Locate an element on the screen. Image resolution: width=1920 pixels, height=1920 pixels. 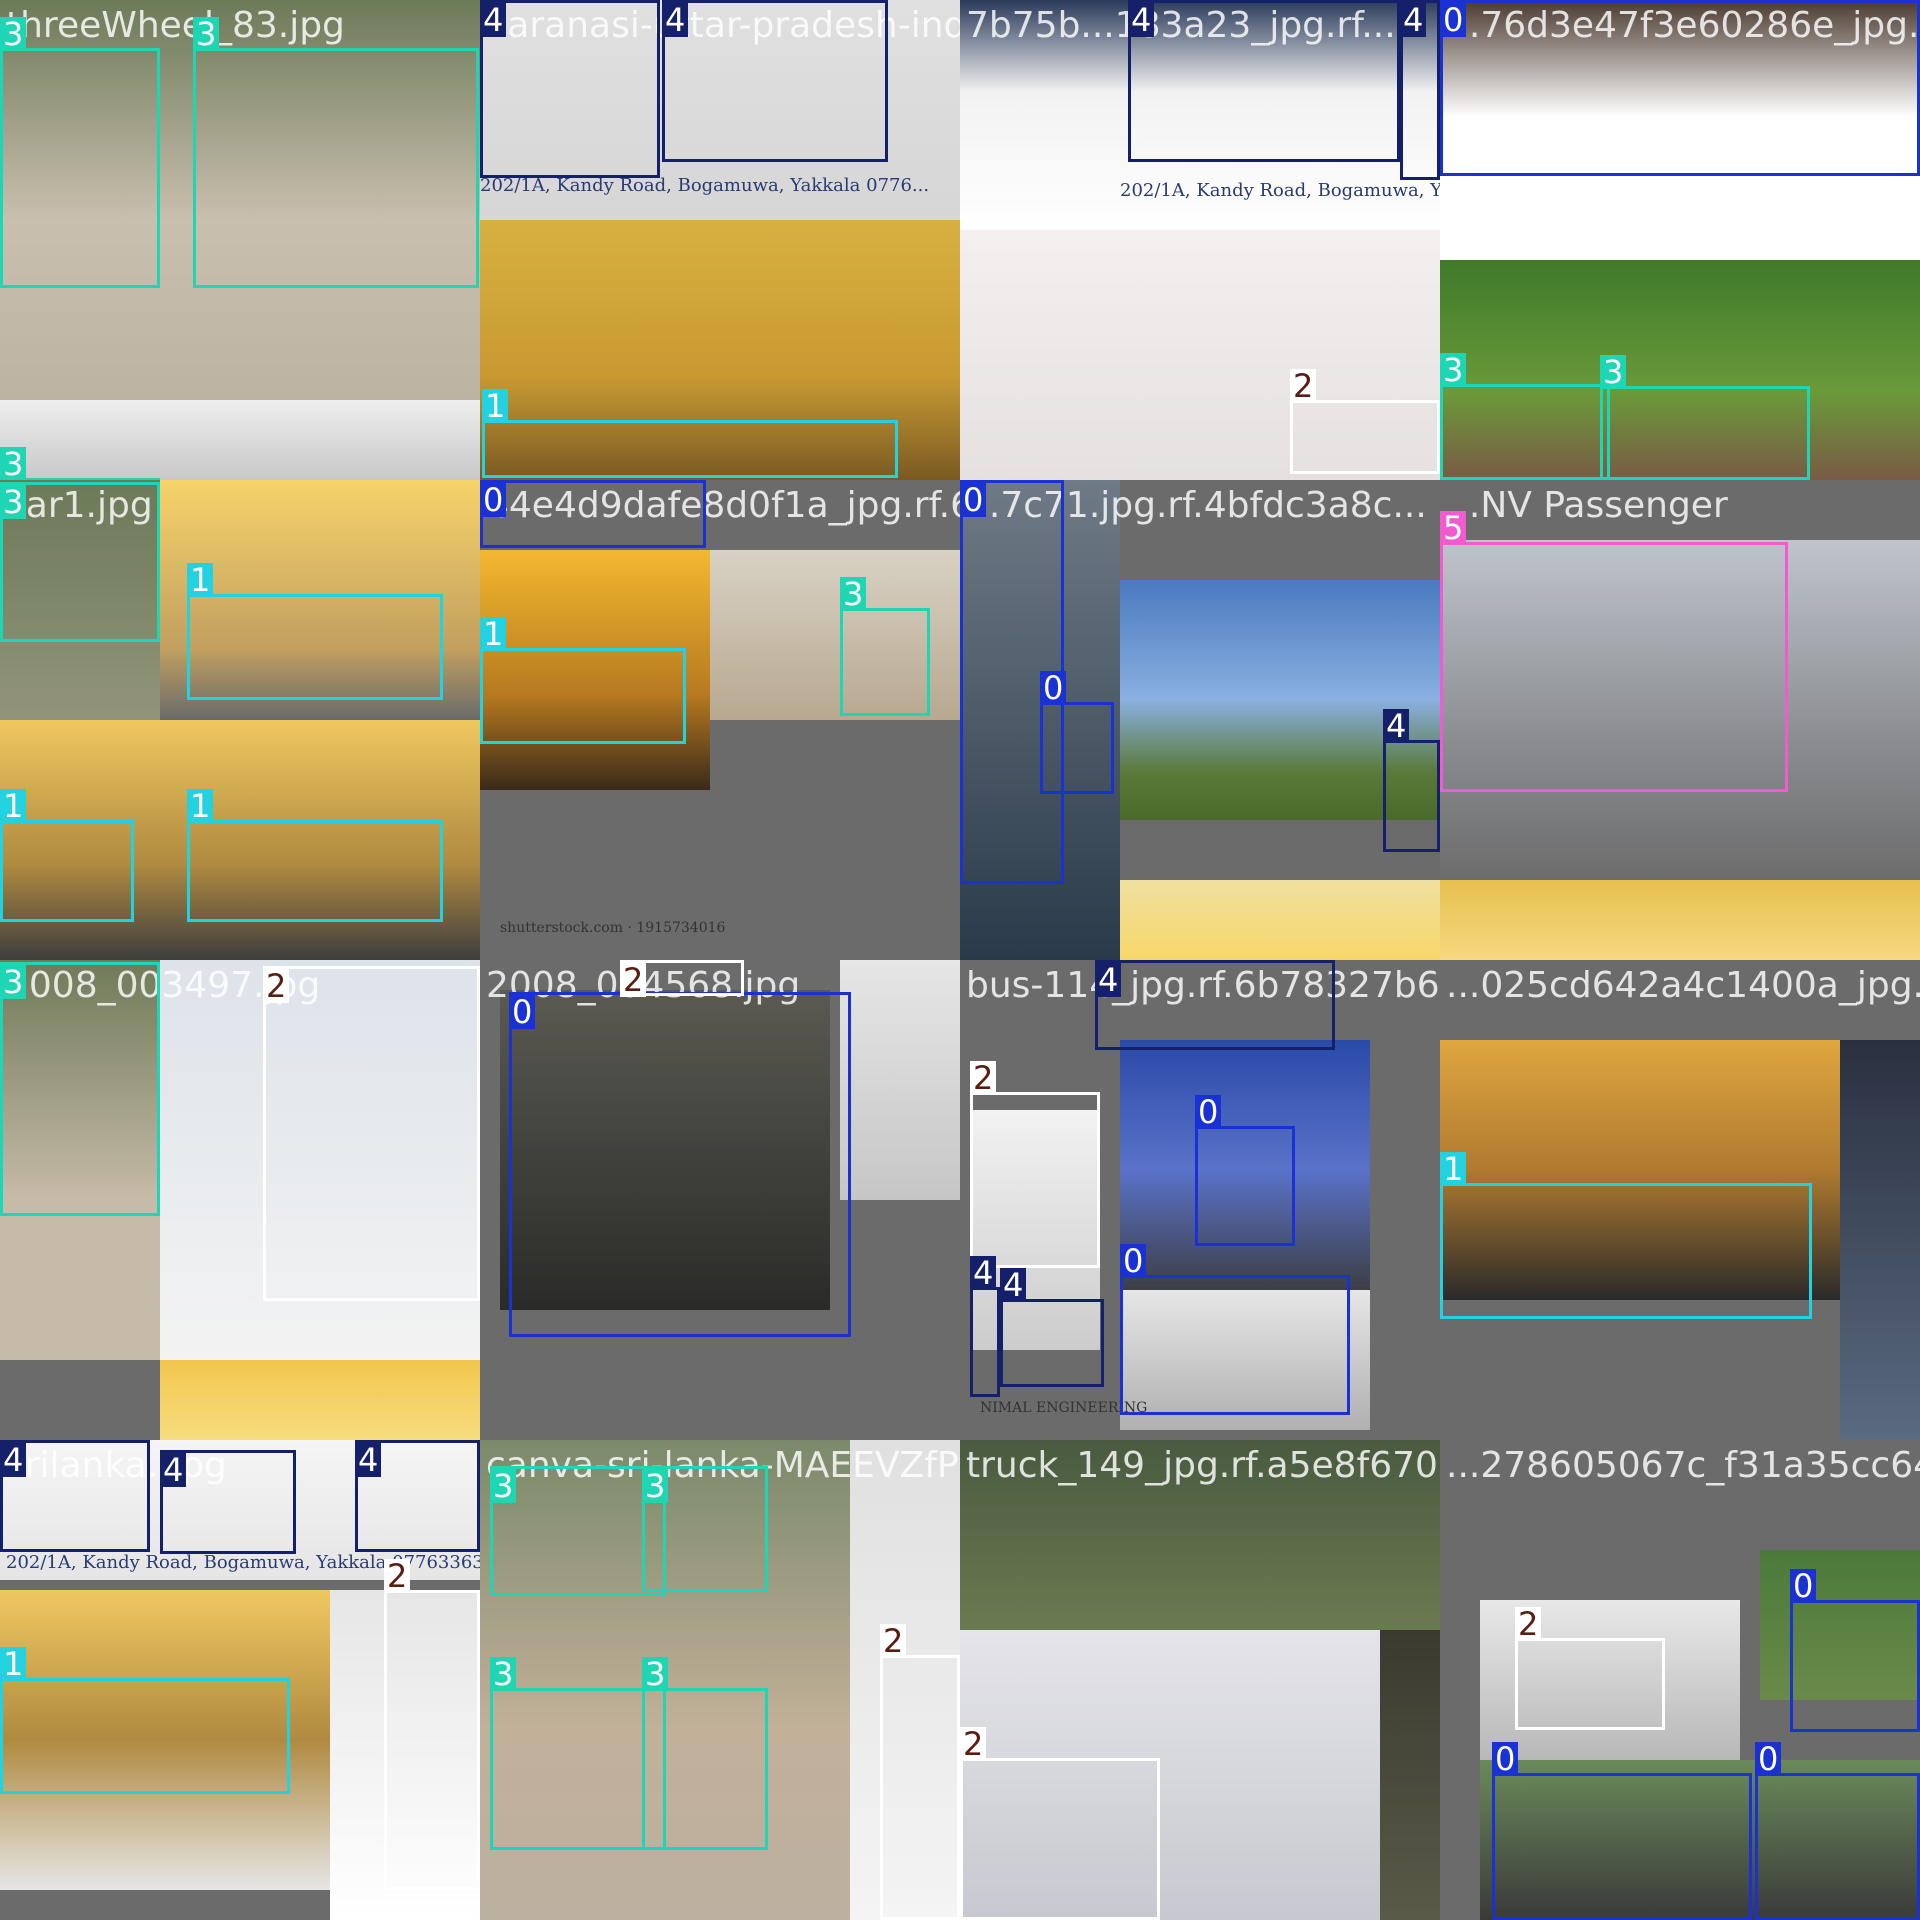
mosaic-tile: canva-sri-lanka-MAEEVZfPtw4.jpg33332 is located at coordinates (720, 1680).